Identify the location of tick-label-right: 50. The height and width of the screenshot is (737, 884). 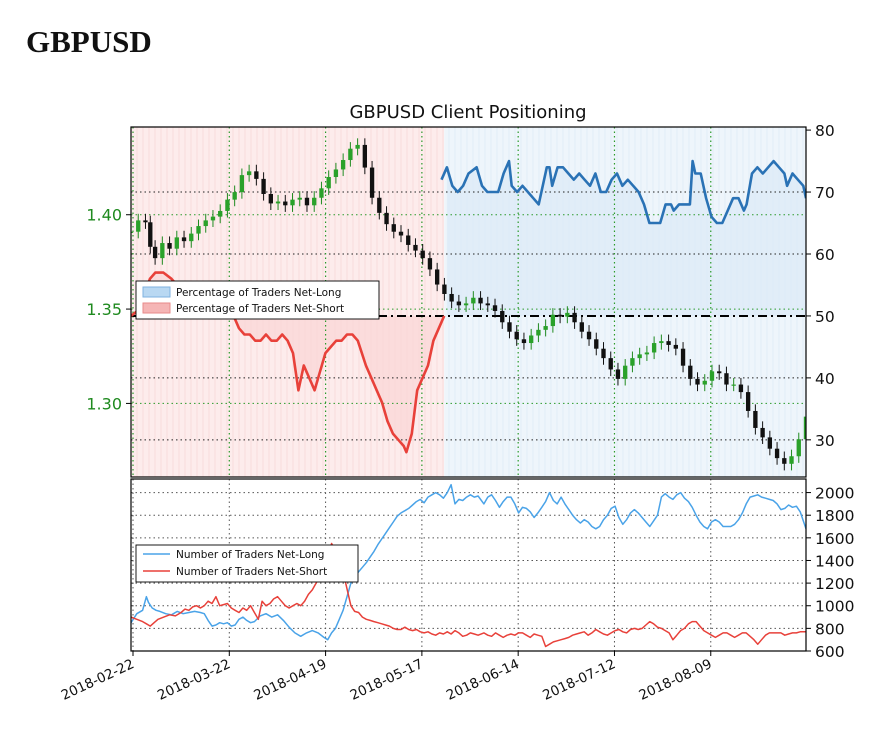
(825, 317).